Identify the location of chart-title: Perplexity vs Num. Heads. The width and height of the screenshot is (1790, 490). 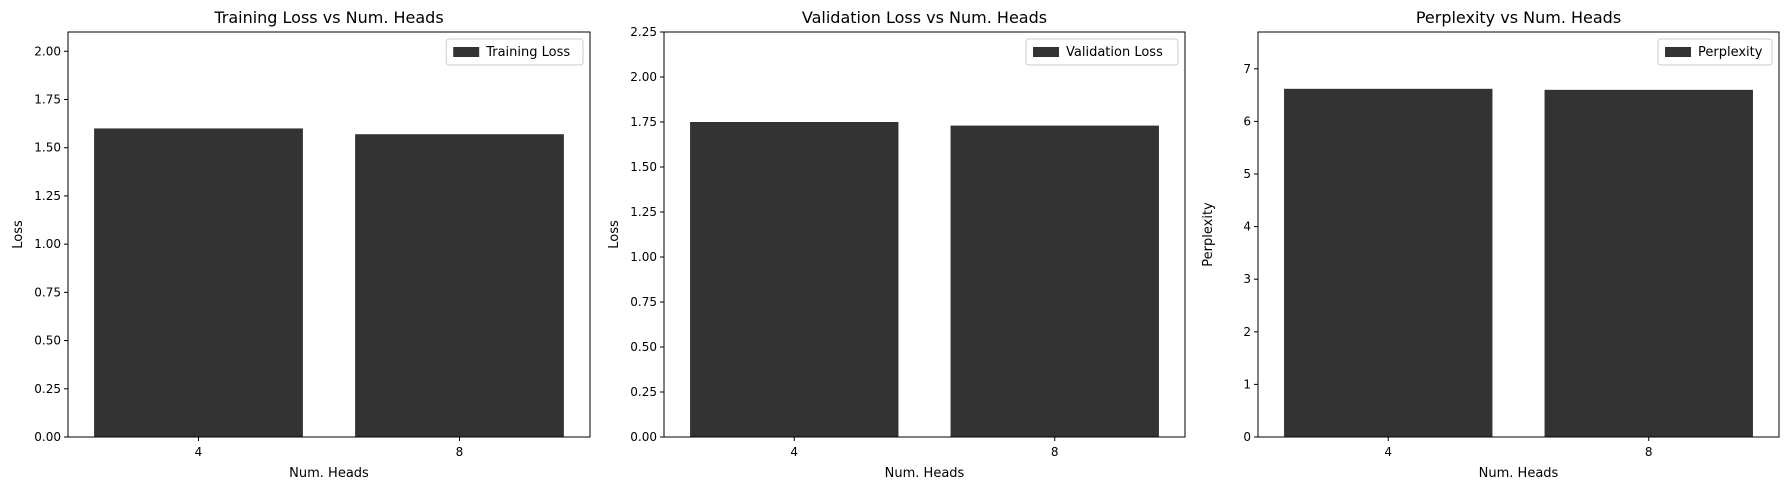
(1518, 17).